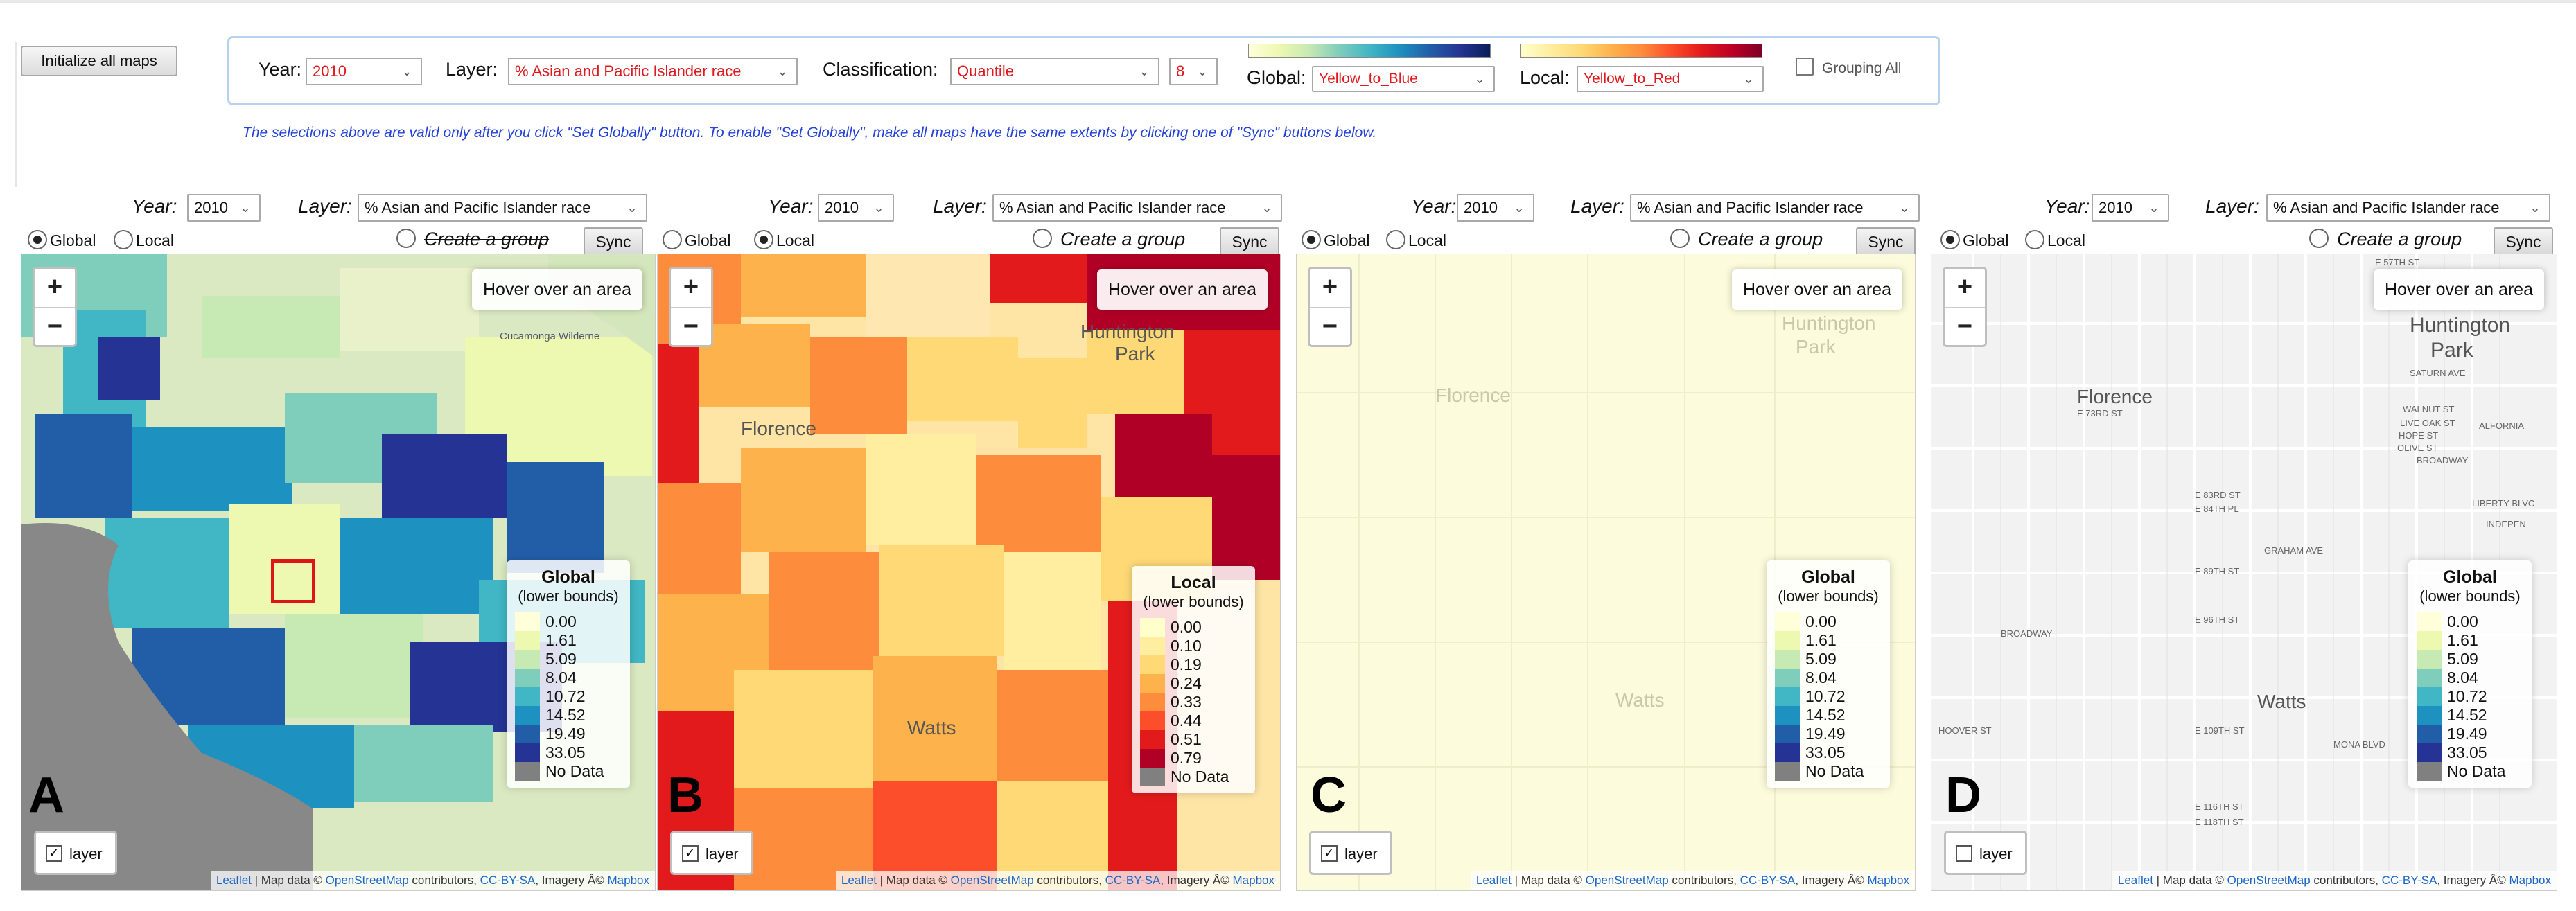 This screenshot has height=911, width=2576. I want to click on panel-c-global-radio, so click(1311, 239).